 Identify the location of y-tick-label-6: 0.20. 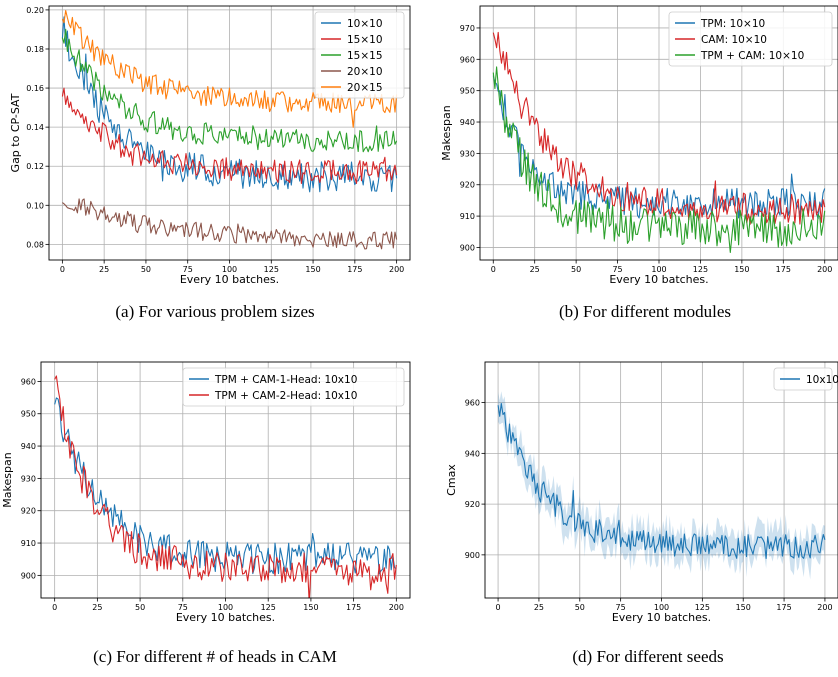
(35, 10).